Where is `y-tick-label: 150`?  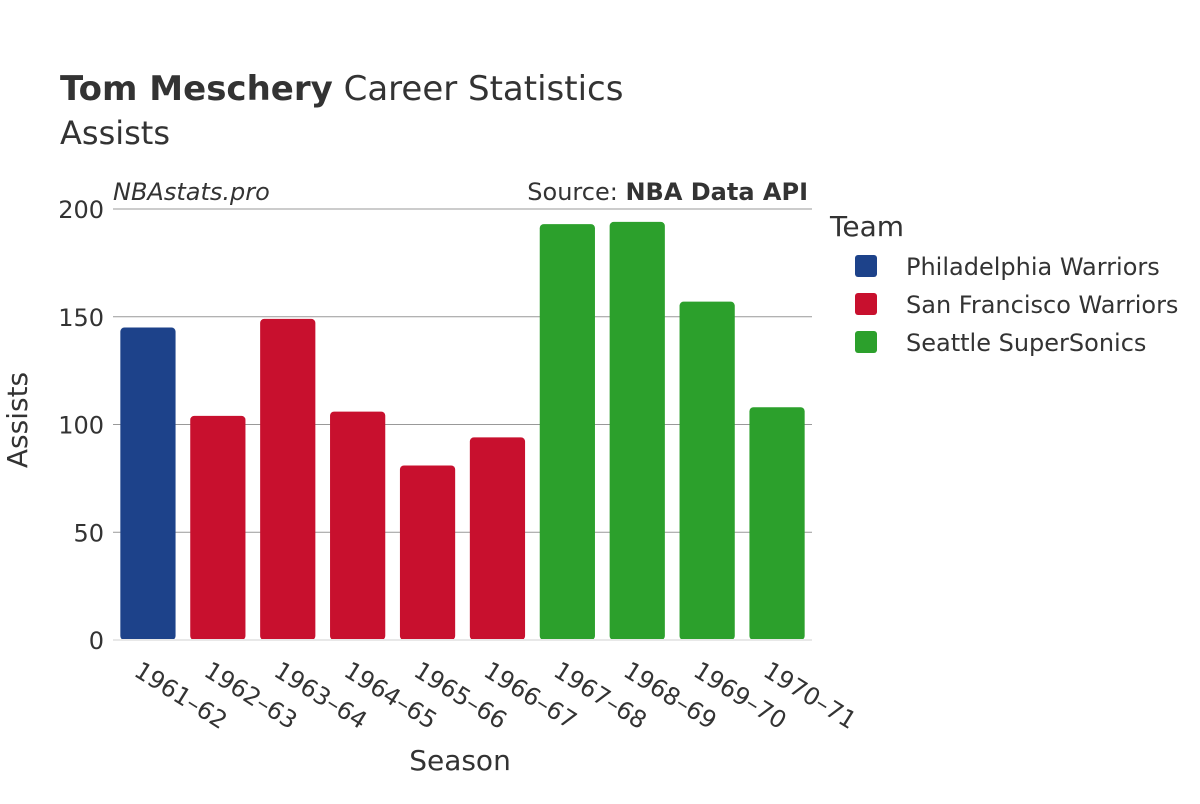 y-tick-label: 150 is located at coordinates (81, 318).